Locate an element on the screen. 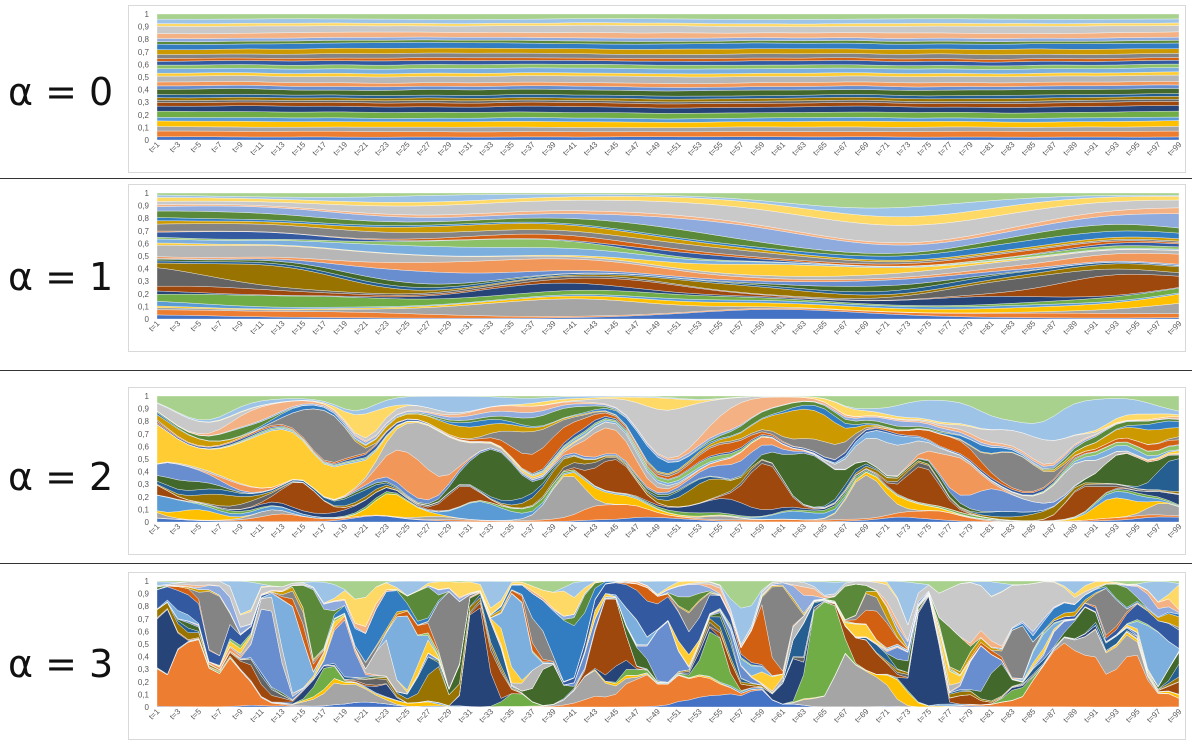 The width and height of the screenshot is (1192, 742). x-tick-label: t=73 is located at coordinates (904, 149).